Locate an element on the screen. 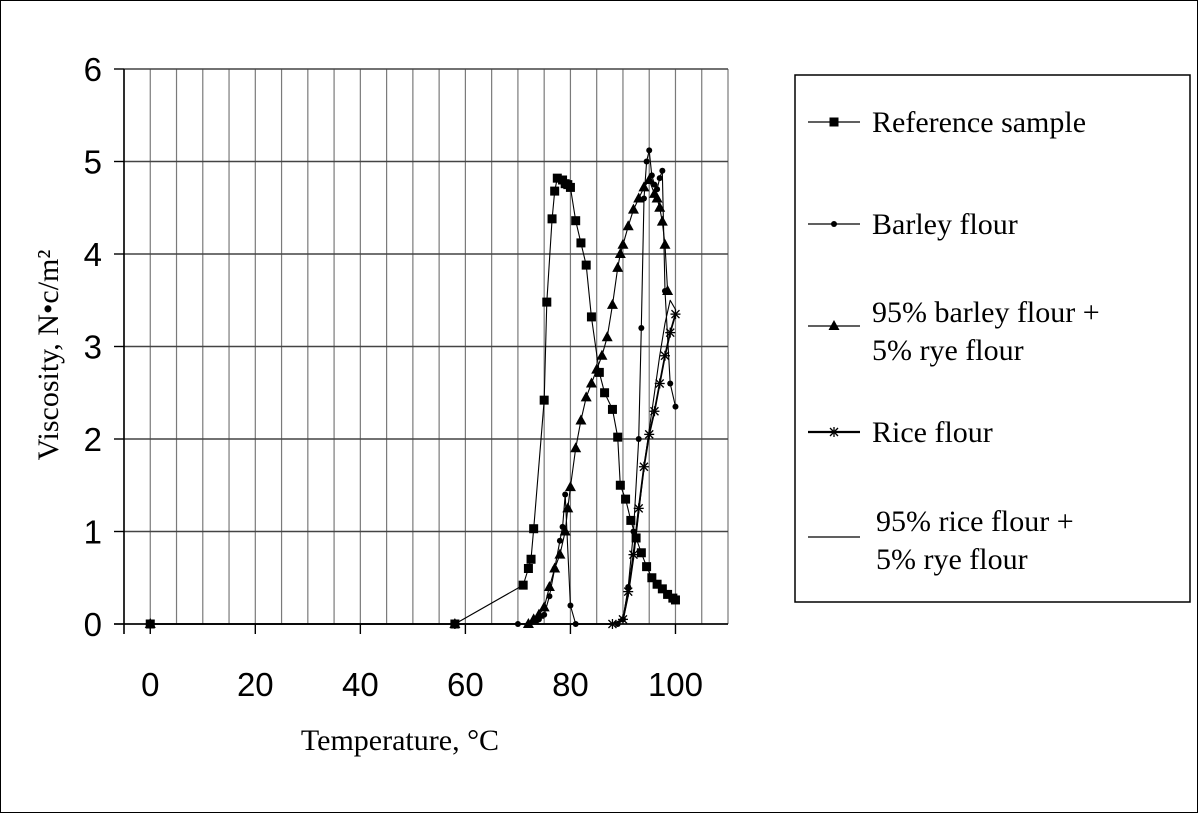  legend-item-1: Reference sample is located at coordinates (947, 122).